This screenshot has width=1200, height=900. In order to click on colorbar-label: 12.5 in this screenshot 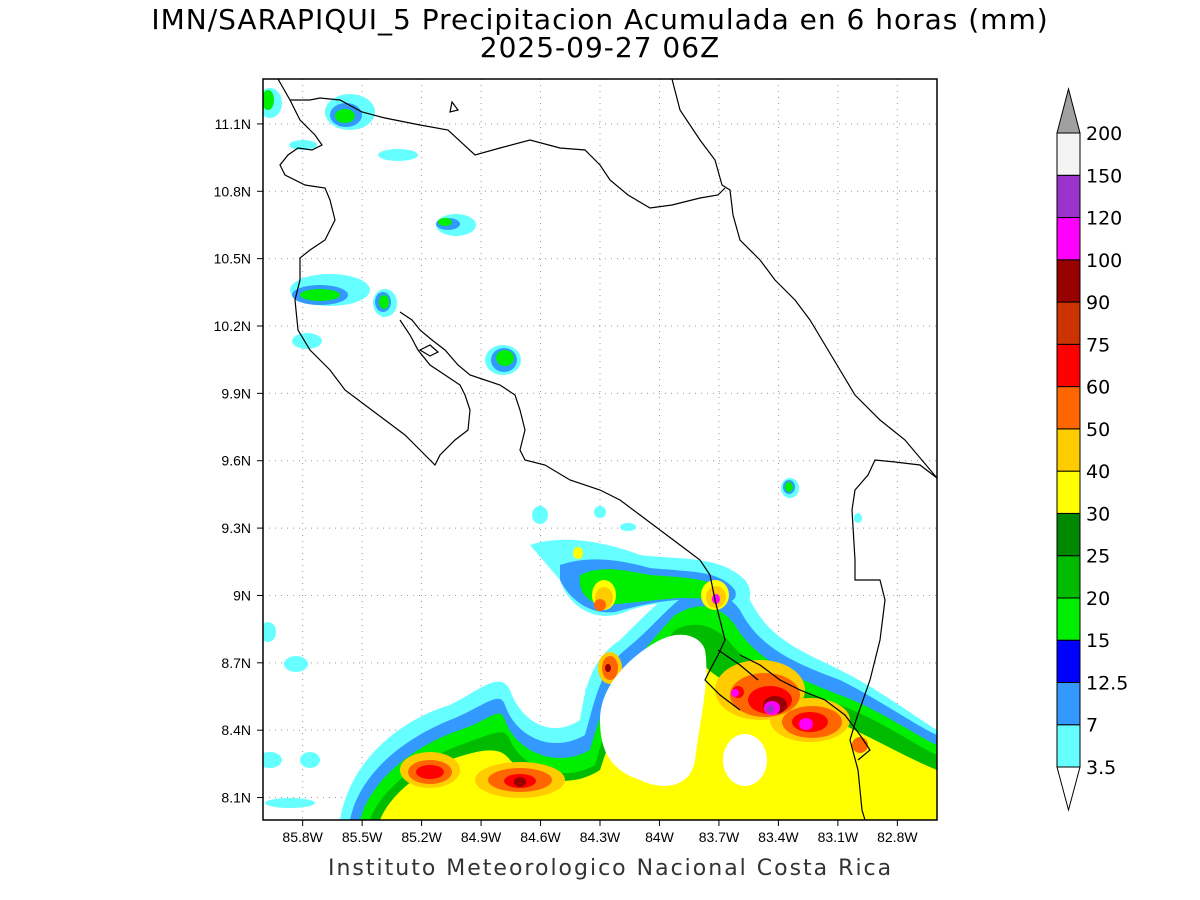, I will do `click(1107, 683)`.